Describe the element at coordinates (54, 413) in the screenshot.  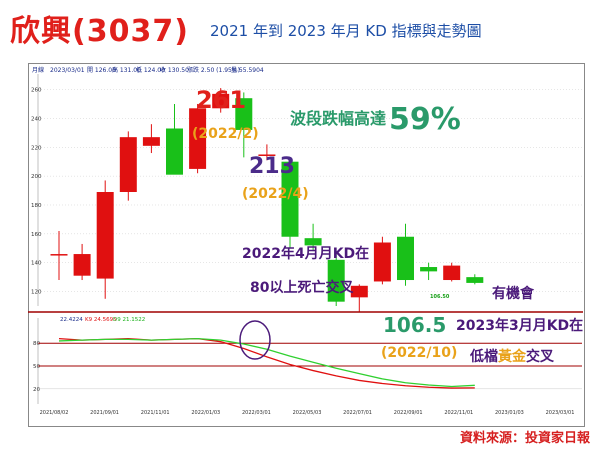
I see `x-tick-label: 2021/08/02` at that location.